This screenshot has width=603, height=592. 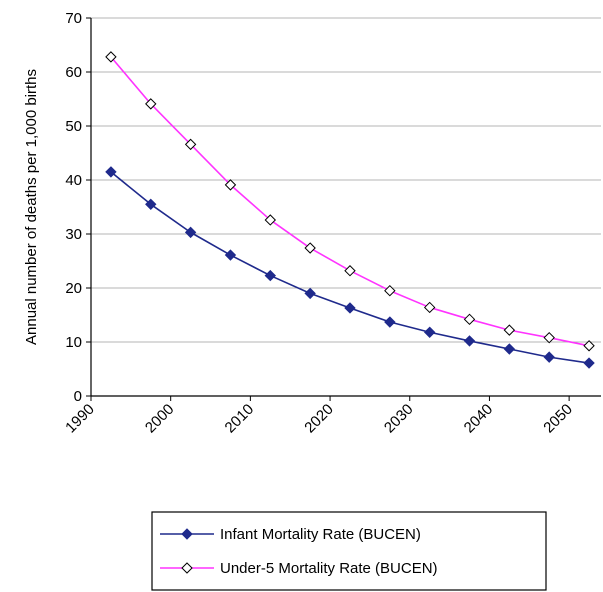 I want to click on x-tick-label: 2020, so click(x=319, y=419).